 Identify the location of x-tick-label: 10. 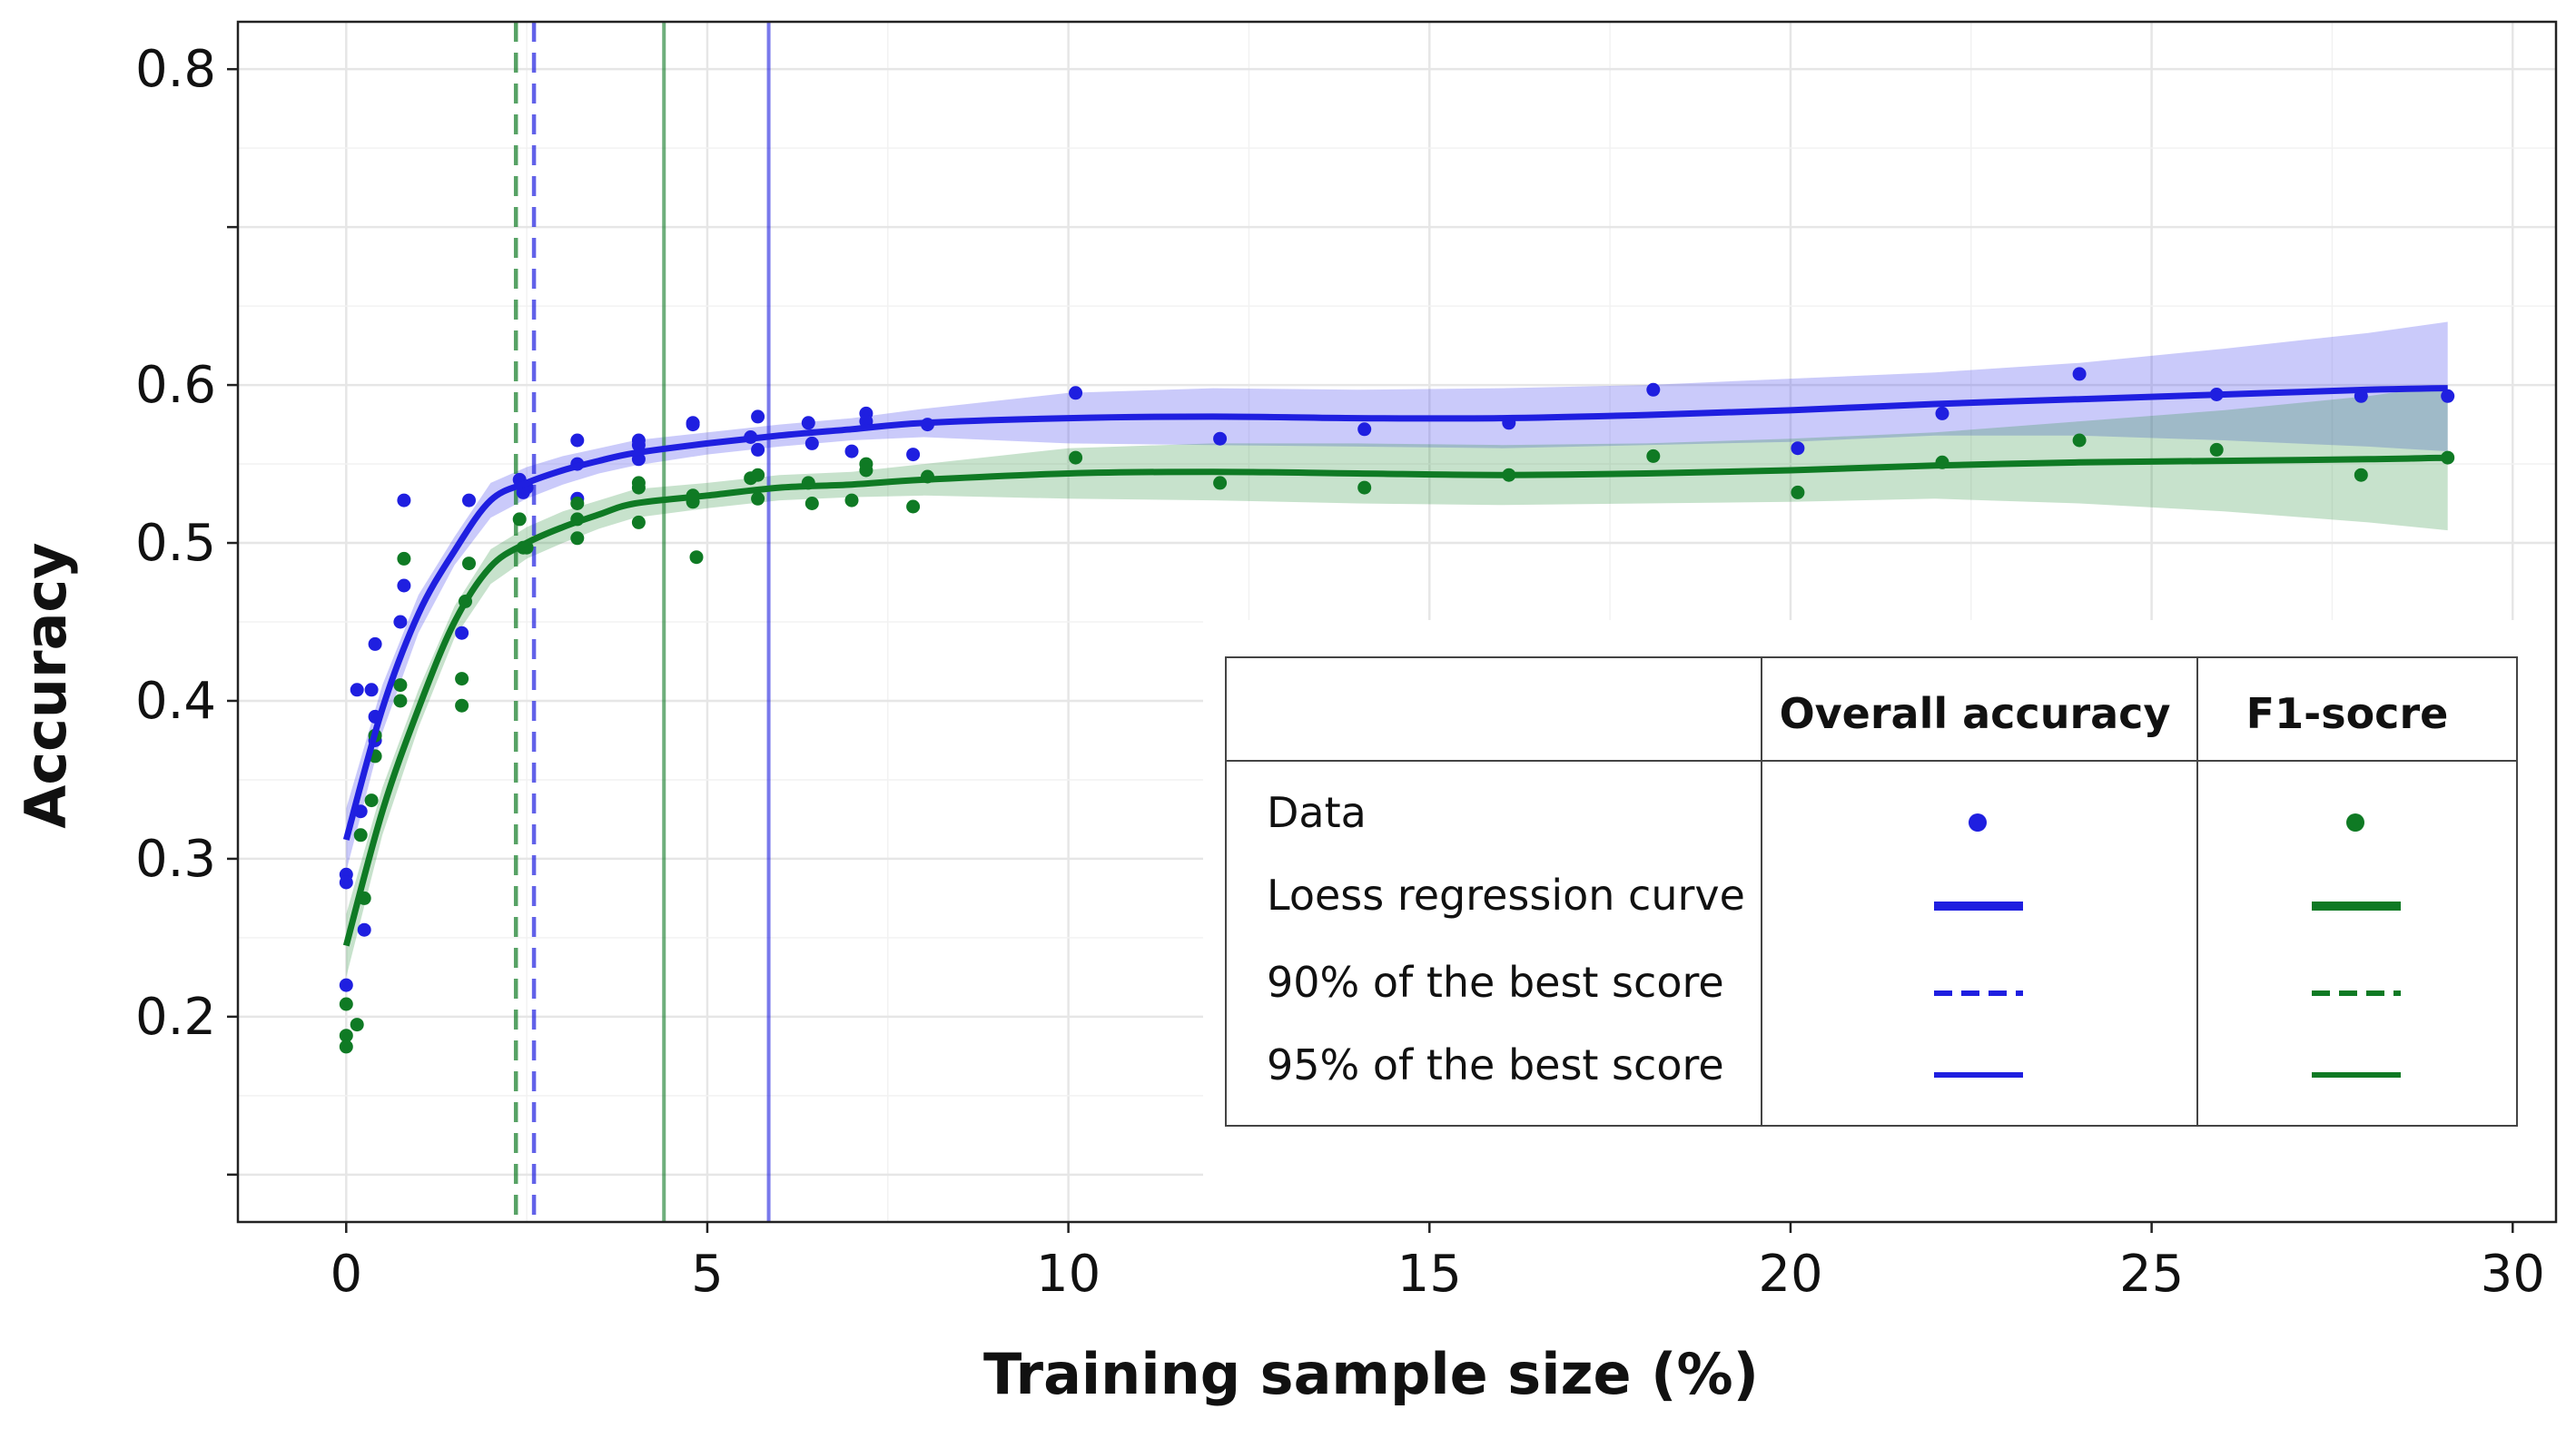
(1068, 1274).